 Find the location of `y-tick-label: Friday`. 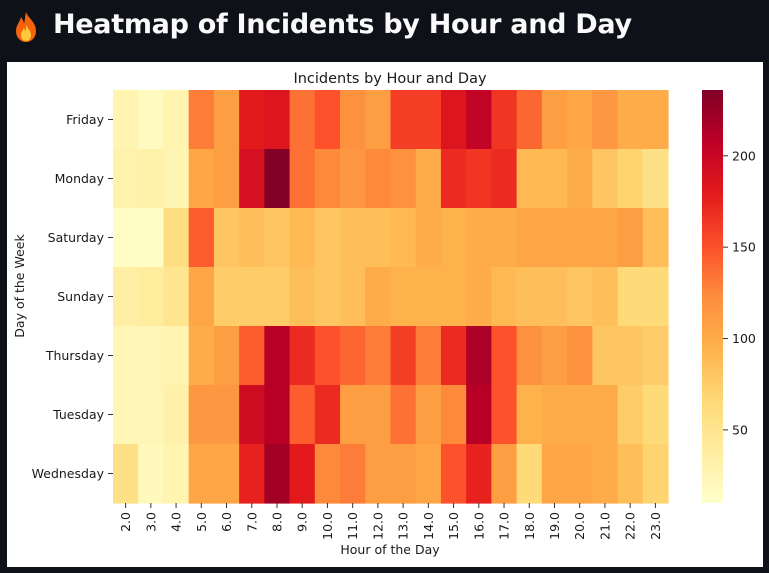

y-tick-label: Friday is located at coordinates (85, 119).